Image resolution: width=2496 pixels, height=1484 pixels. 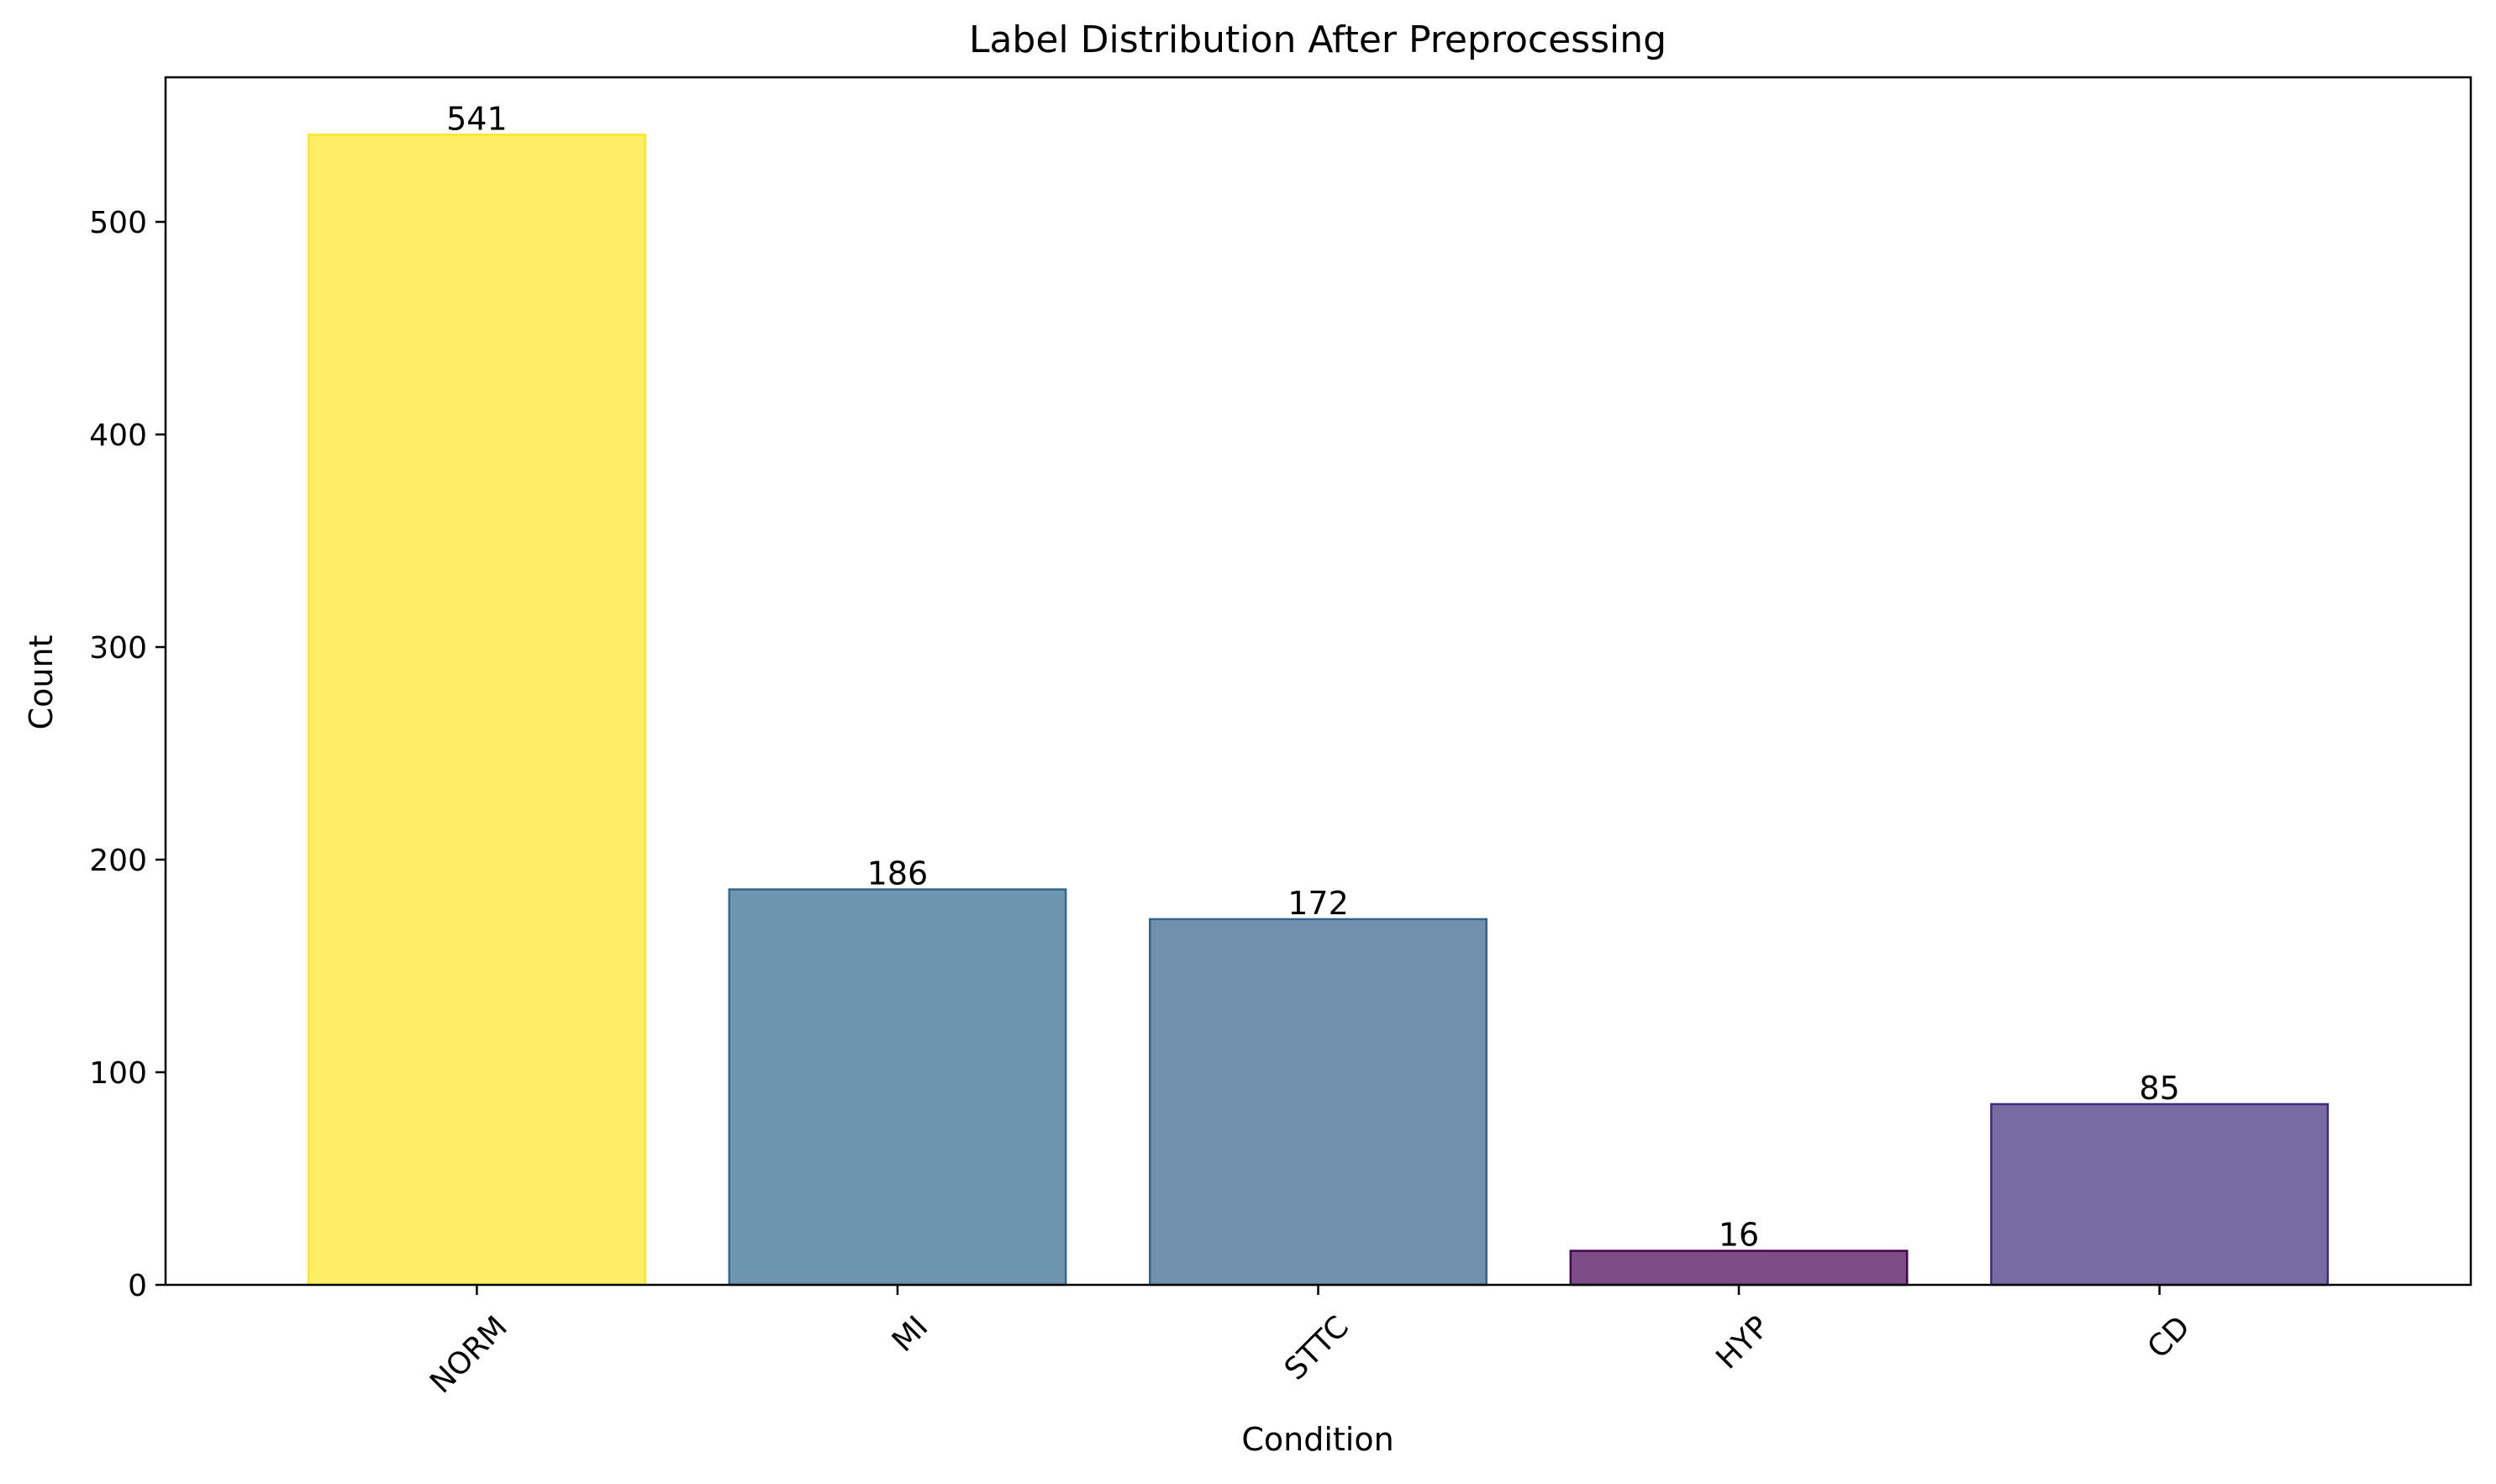 What do you see at coordinates (118, 1073) in the screenshot?
I see `y-tick-label: 100` at bounding box center [118, 1073].